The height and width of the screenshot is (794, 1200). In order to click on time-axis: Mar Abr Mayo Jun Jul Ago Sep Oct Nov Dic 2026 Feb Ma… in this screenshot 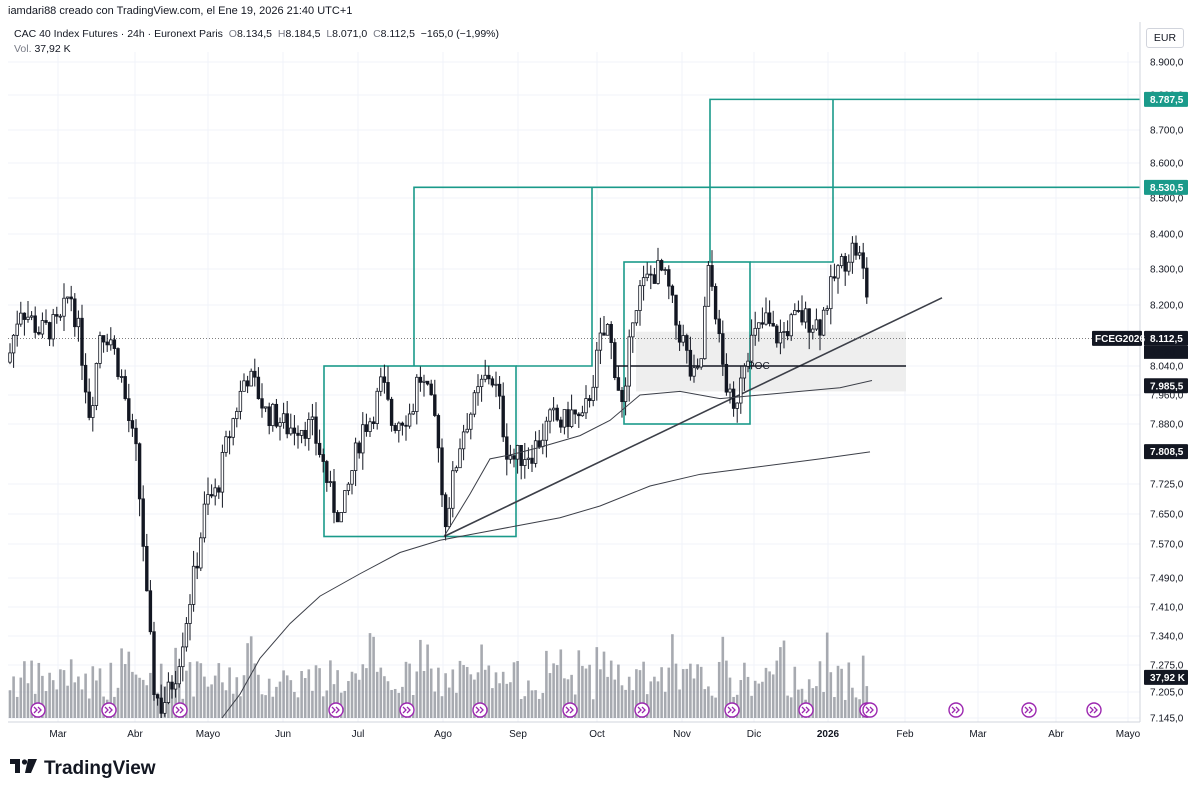, I will do `click(574, 730)`.